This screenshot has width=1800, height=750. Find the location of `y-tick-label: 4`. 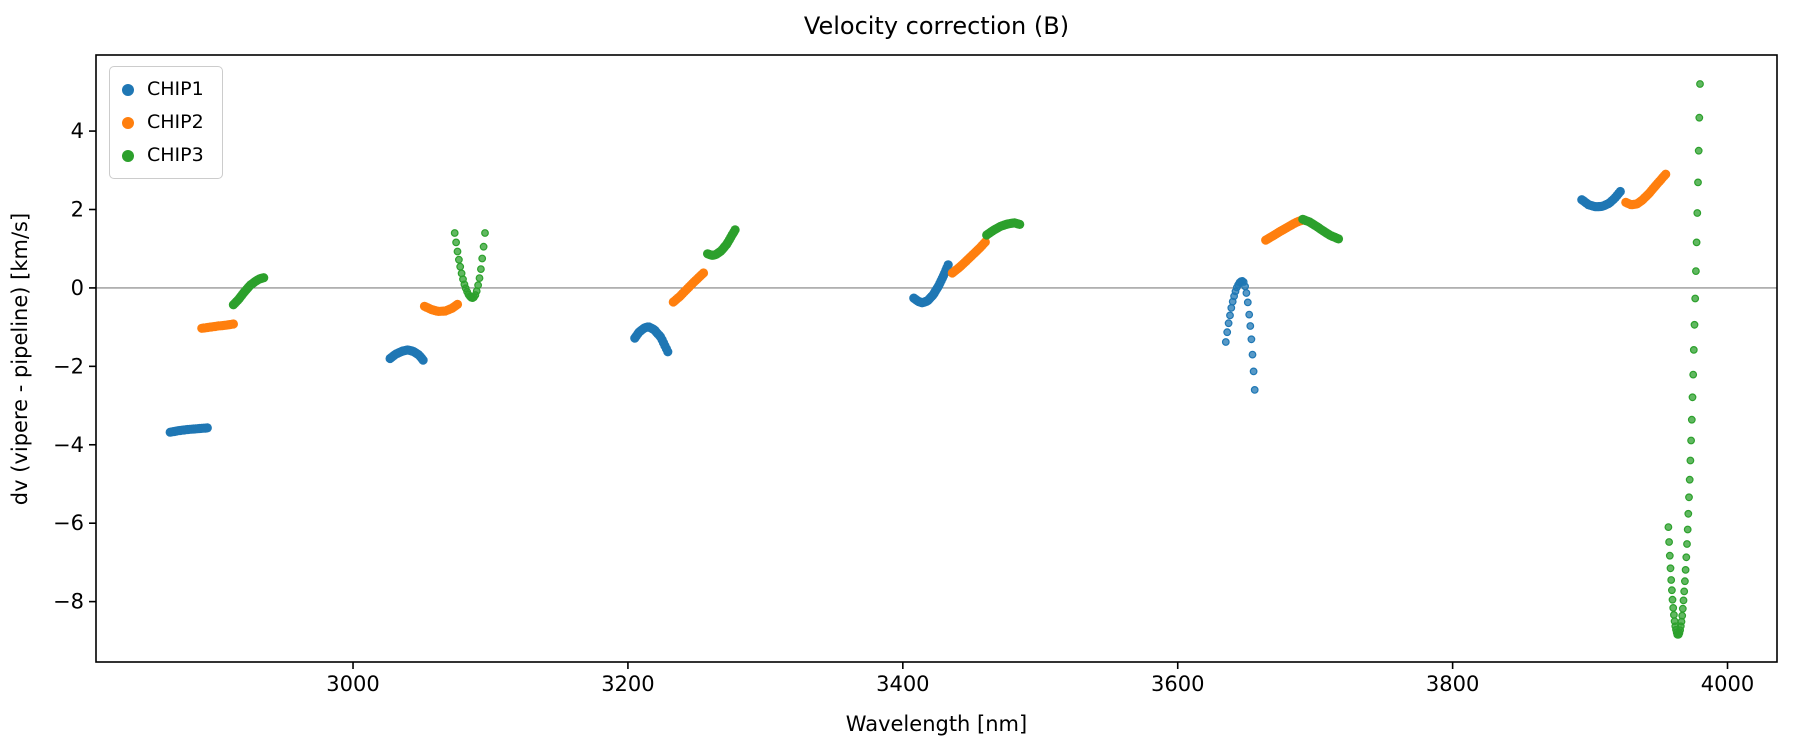

y-tick-label: 4 is located at coordinates (77, 131).